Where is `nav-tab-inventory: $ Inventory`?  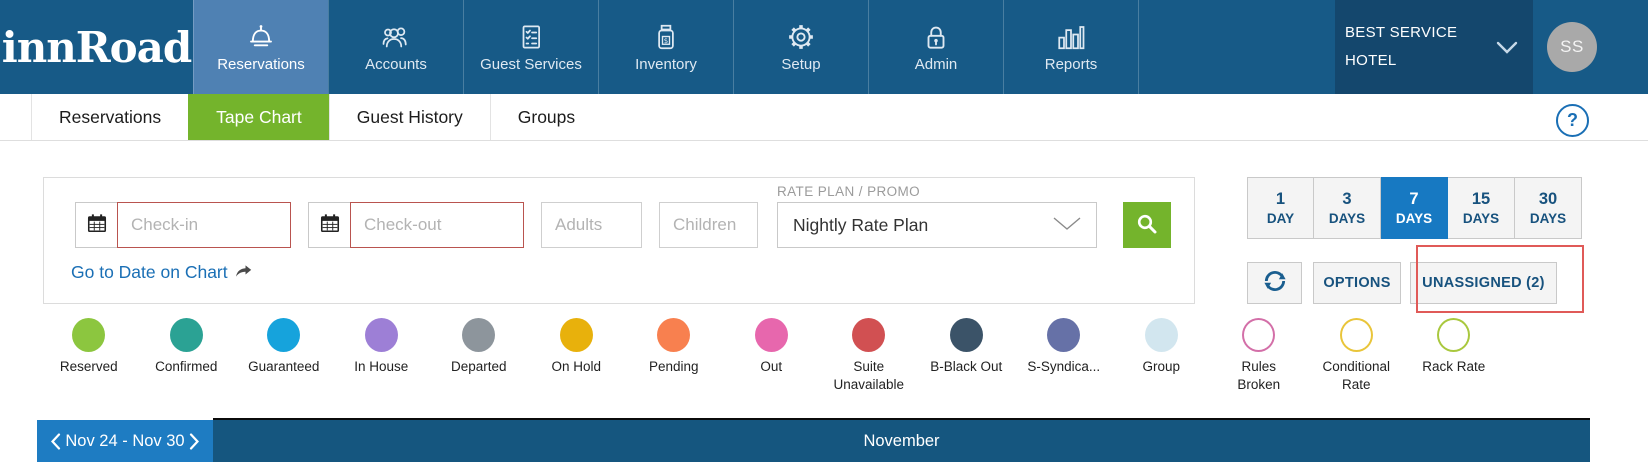
nav-tab-inventory: $ Inventory is located at coordinates (665, 47).